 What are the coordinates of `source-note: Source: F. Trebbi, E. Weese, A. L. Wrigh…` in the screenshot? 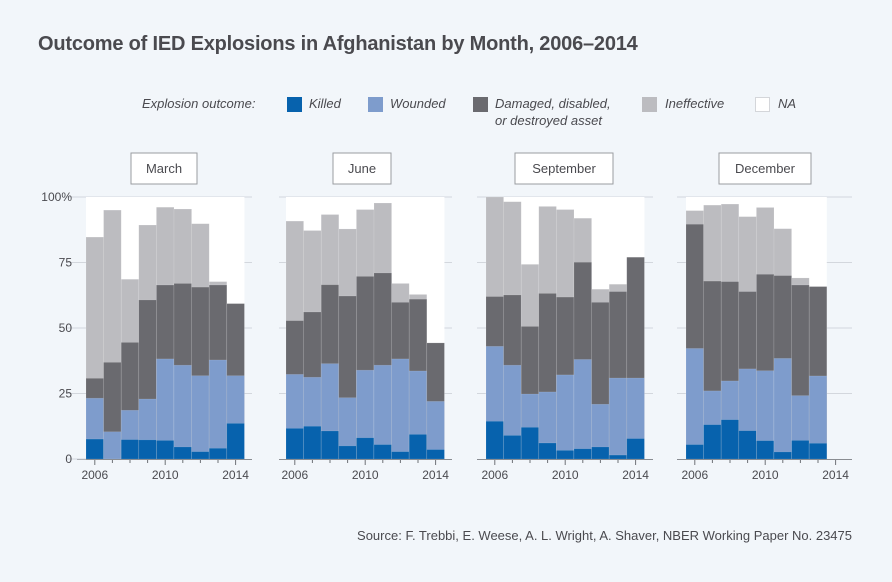 It's located at (604, 535).